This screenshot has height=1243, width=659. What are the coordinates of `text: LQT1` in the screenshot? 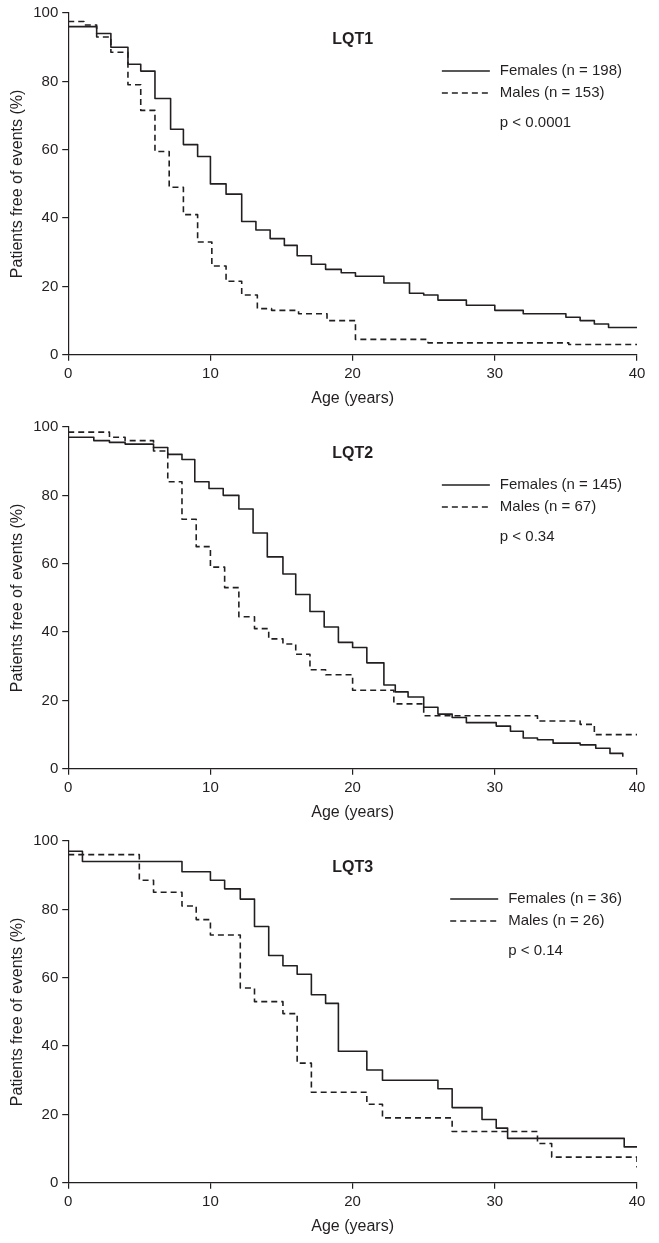 It's located at (353, 39).